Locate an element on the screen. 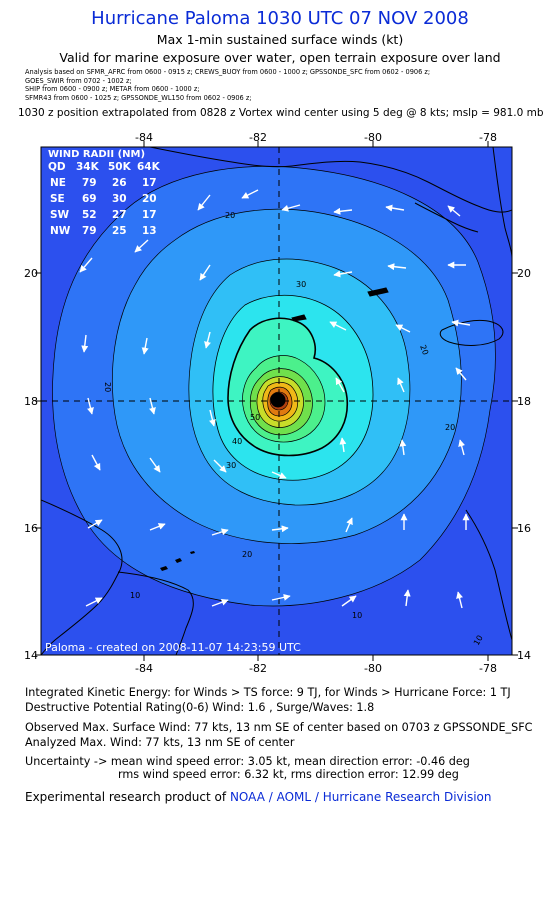 The height and width of the screenshot is (915, 560). wind-radii-header: 34K is located at coordinates (88, 167).